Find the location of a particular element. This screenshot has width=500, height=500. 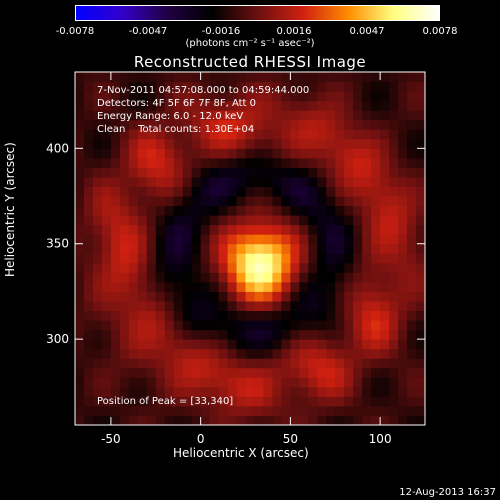

y-tick-label: 300 is located at coordinates (57, 339).